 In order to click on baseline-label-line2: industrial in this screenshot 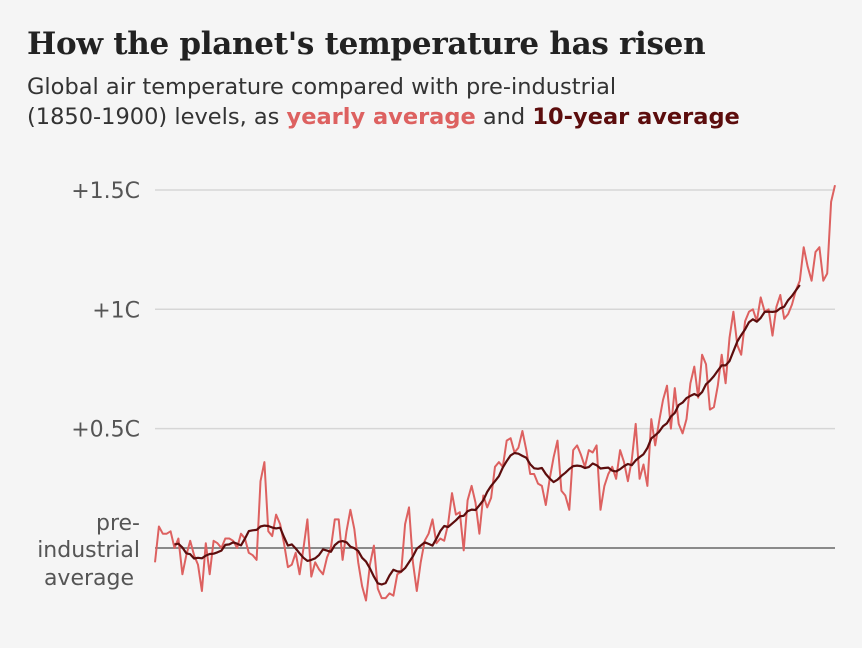, I will do `click(88, 550)`.